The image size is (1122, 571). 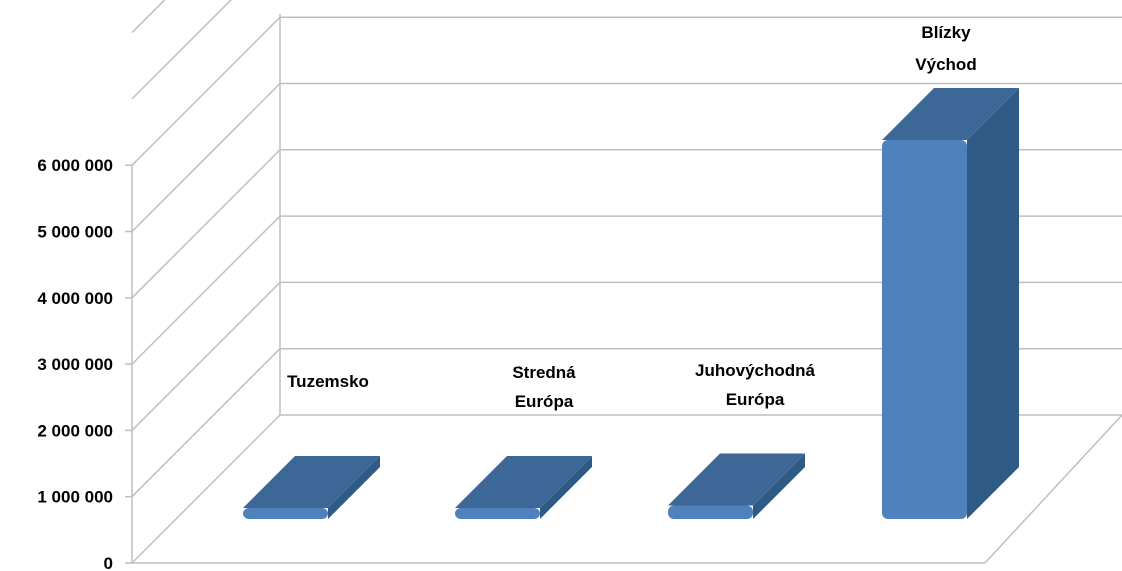 What do you see at coordinates (544, 372) in the screenshot?
I see `category-label: Stredná` at bounding box center [544, 372].